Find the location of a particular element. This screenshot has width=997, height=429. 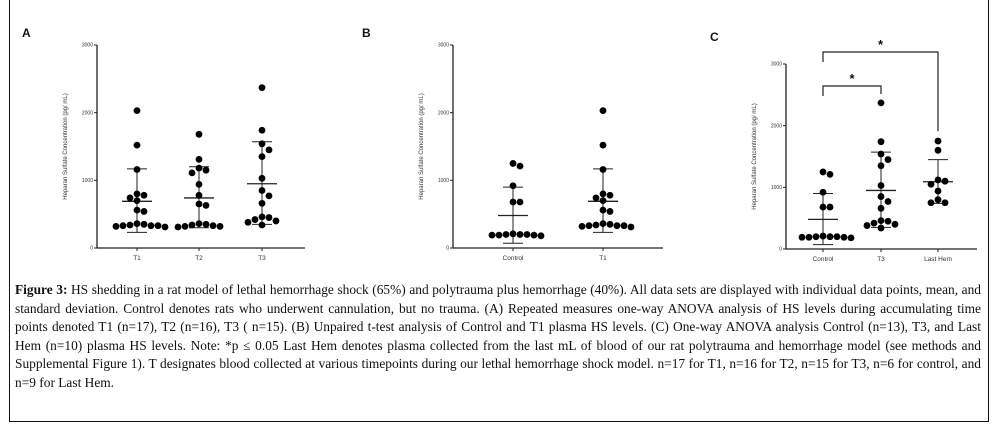

y-tick-label: 0 is located at coordinates (91, 249).